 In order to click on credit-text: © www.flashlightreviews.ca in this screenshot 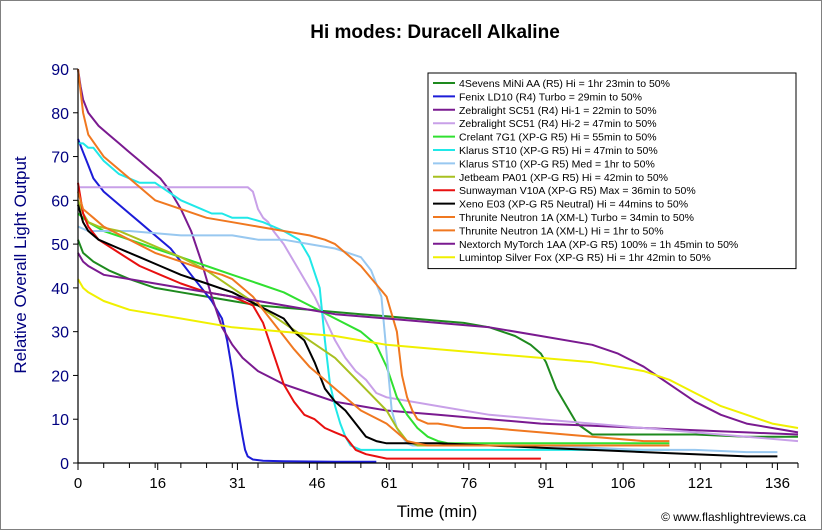, I will do `click(733, 517)`.